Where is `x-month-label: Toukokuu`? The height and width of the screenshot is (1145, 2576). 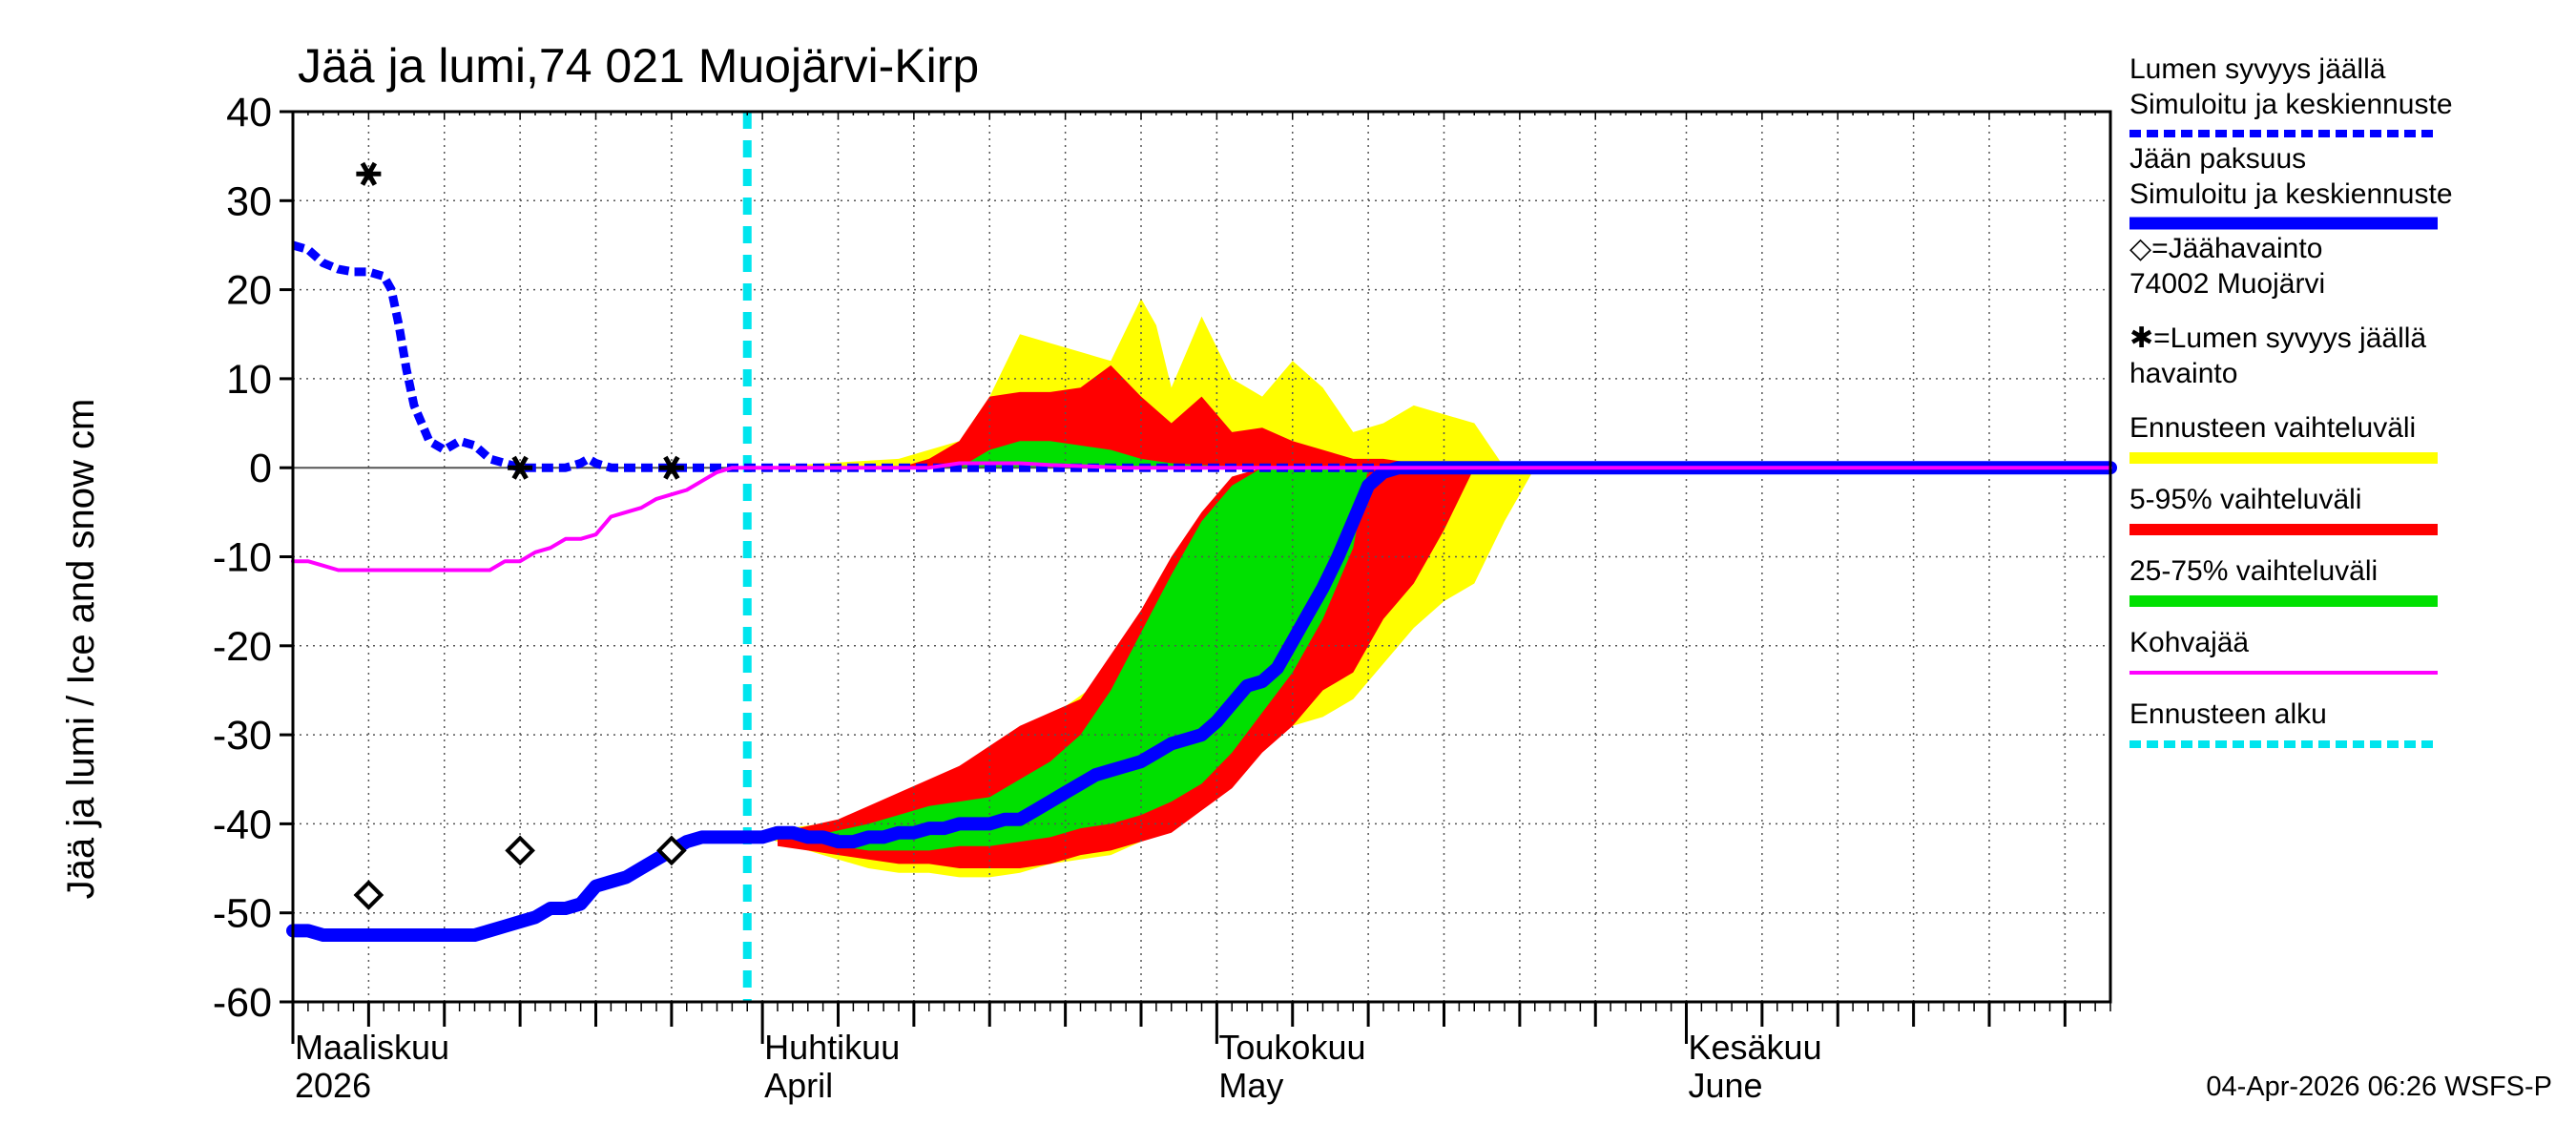
x-month-label: Toukokuu is located at coordinates (1291, 1047).